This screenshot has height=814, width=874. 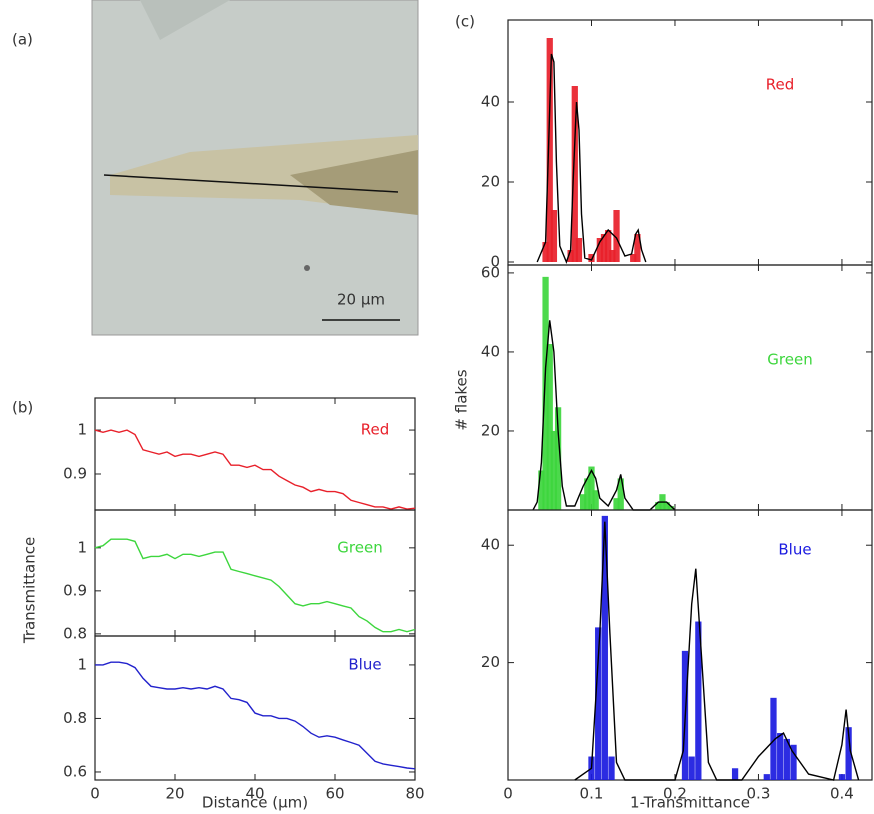 What do you see at coordinates (759, 794) in the screenshot?
I see `x-tick-label: 0.3` at bounding box center [759, 794].